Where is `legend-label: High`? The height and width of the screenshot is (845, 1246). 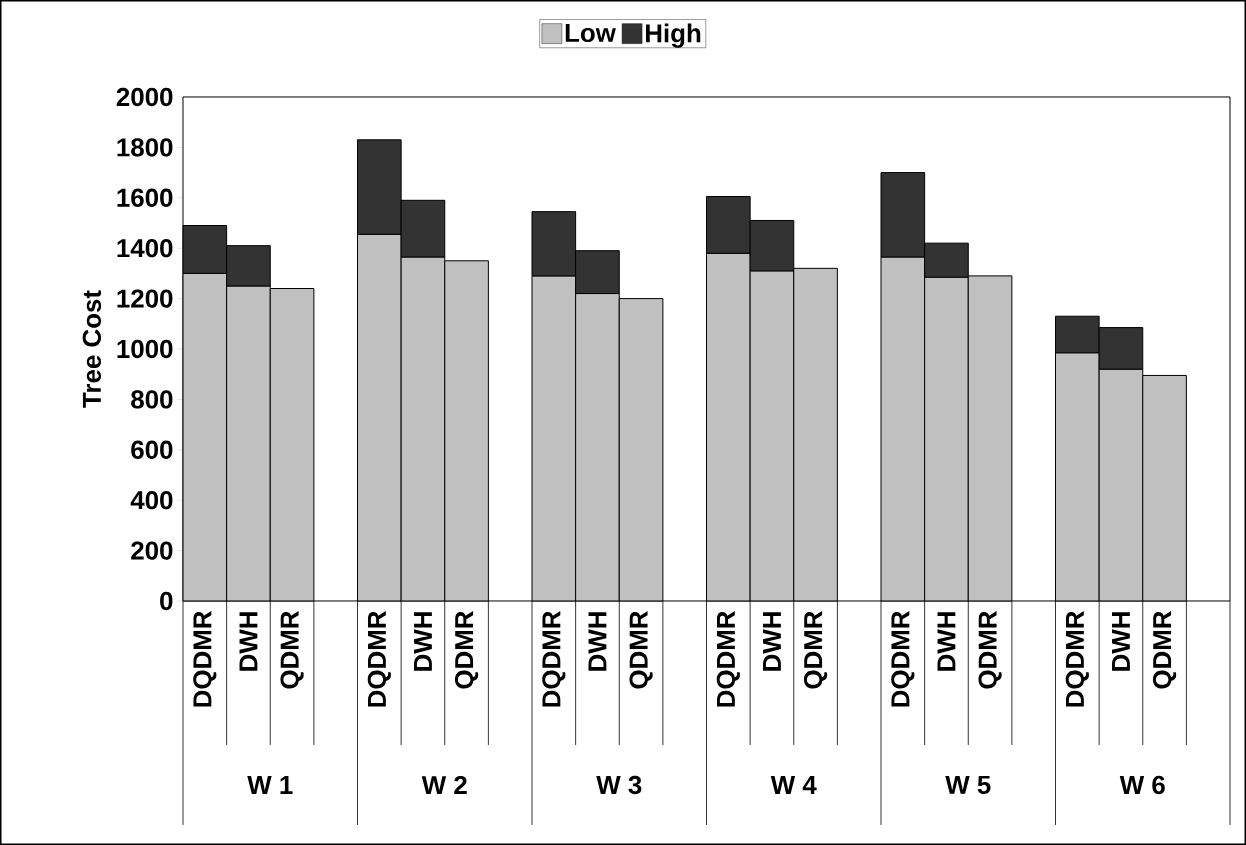 legend-label: High is located at coordinates (673, 35).